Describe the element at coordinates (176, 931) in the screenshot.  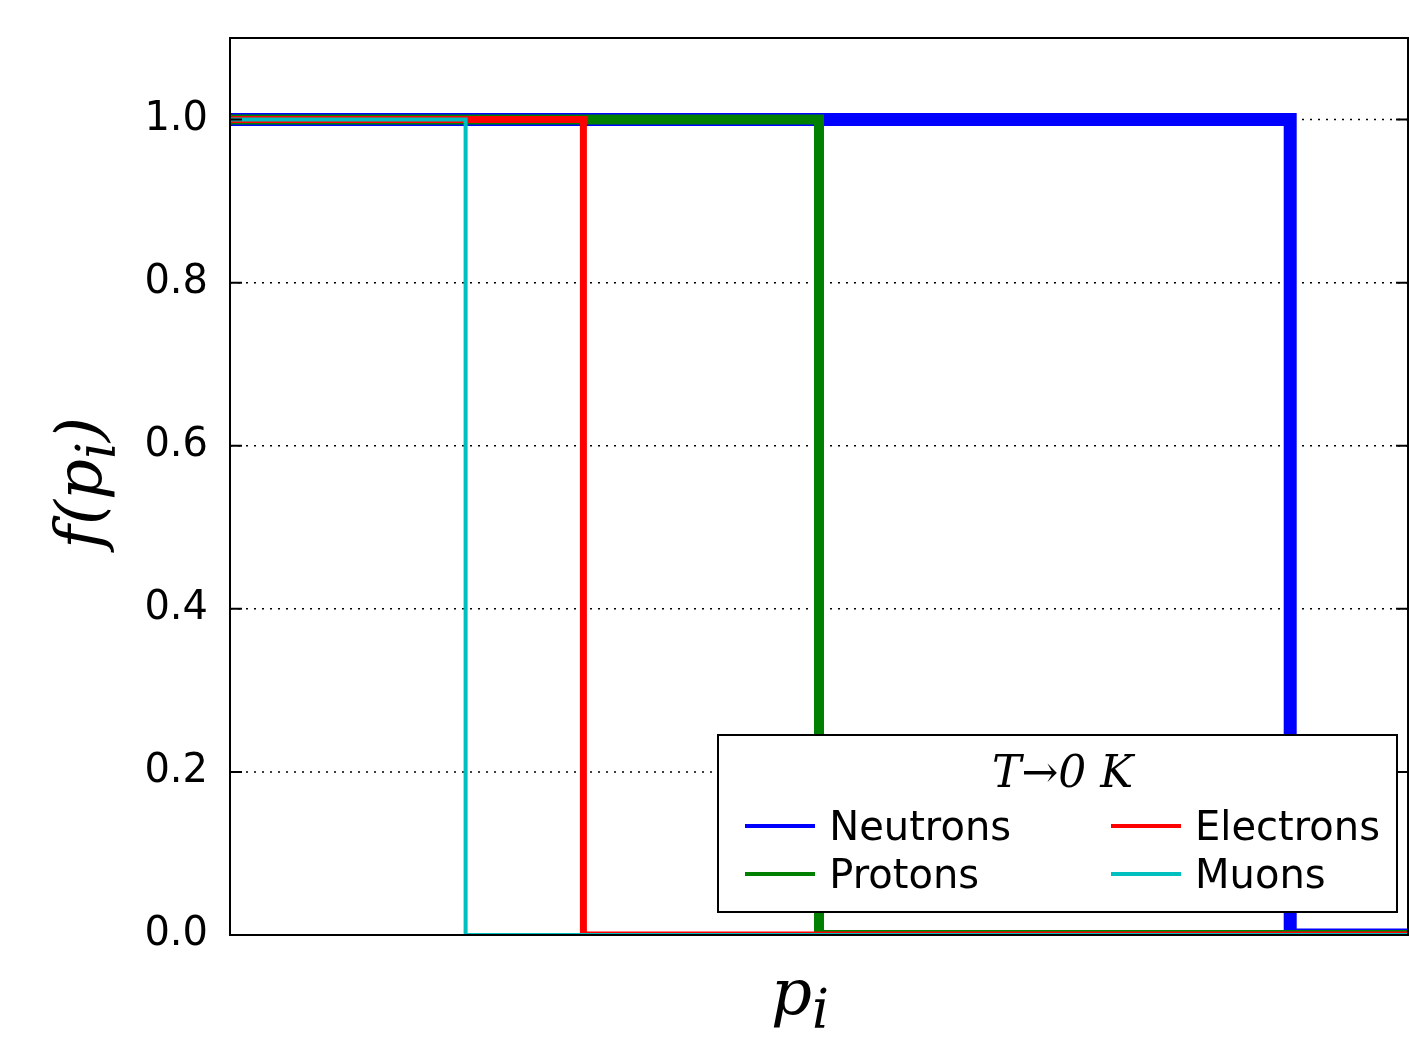
I see `y-tick-label: 0.0` at that location.